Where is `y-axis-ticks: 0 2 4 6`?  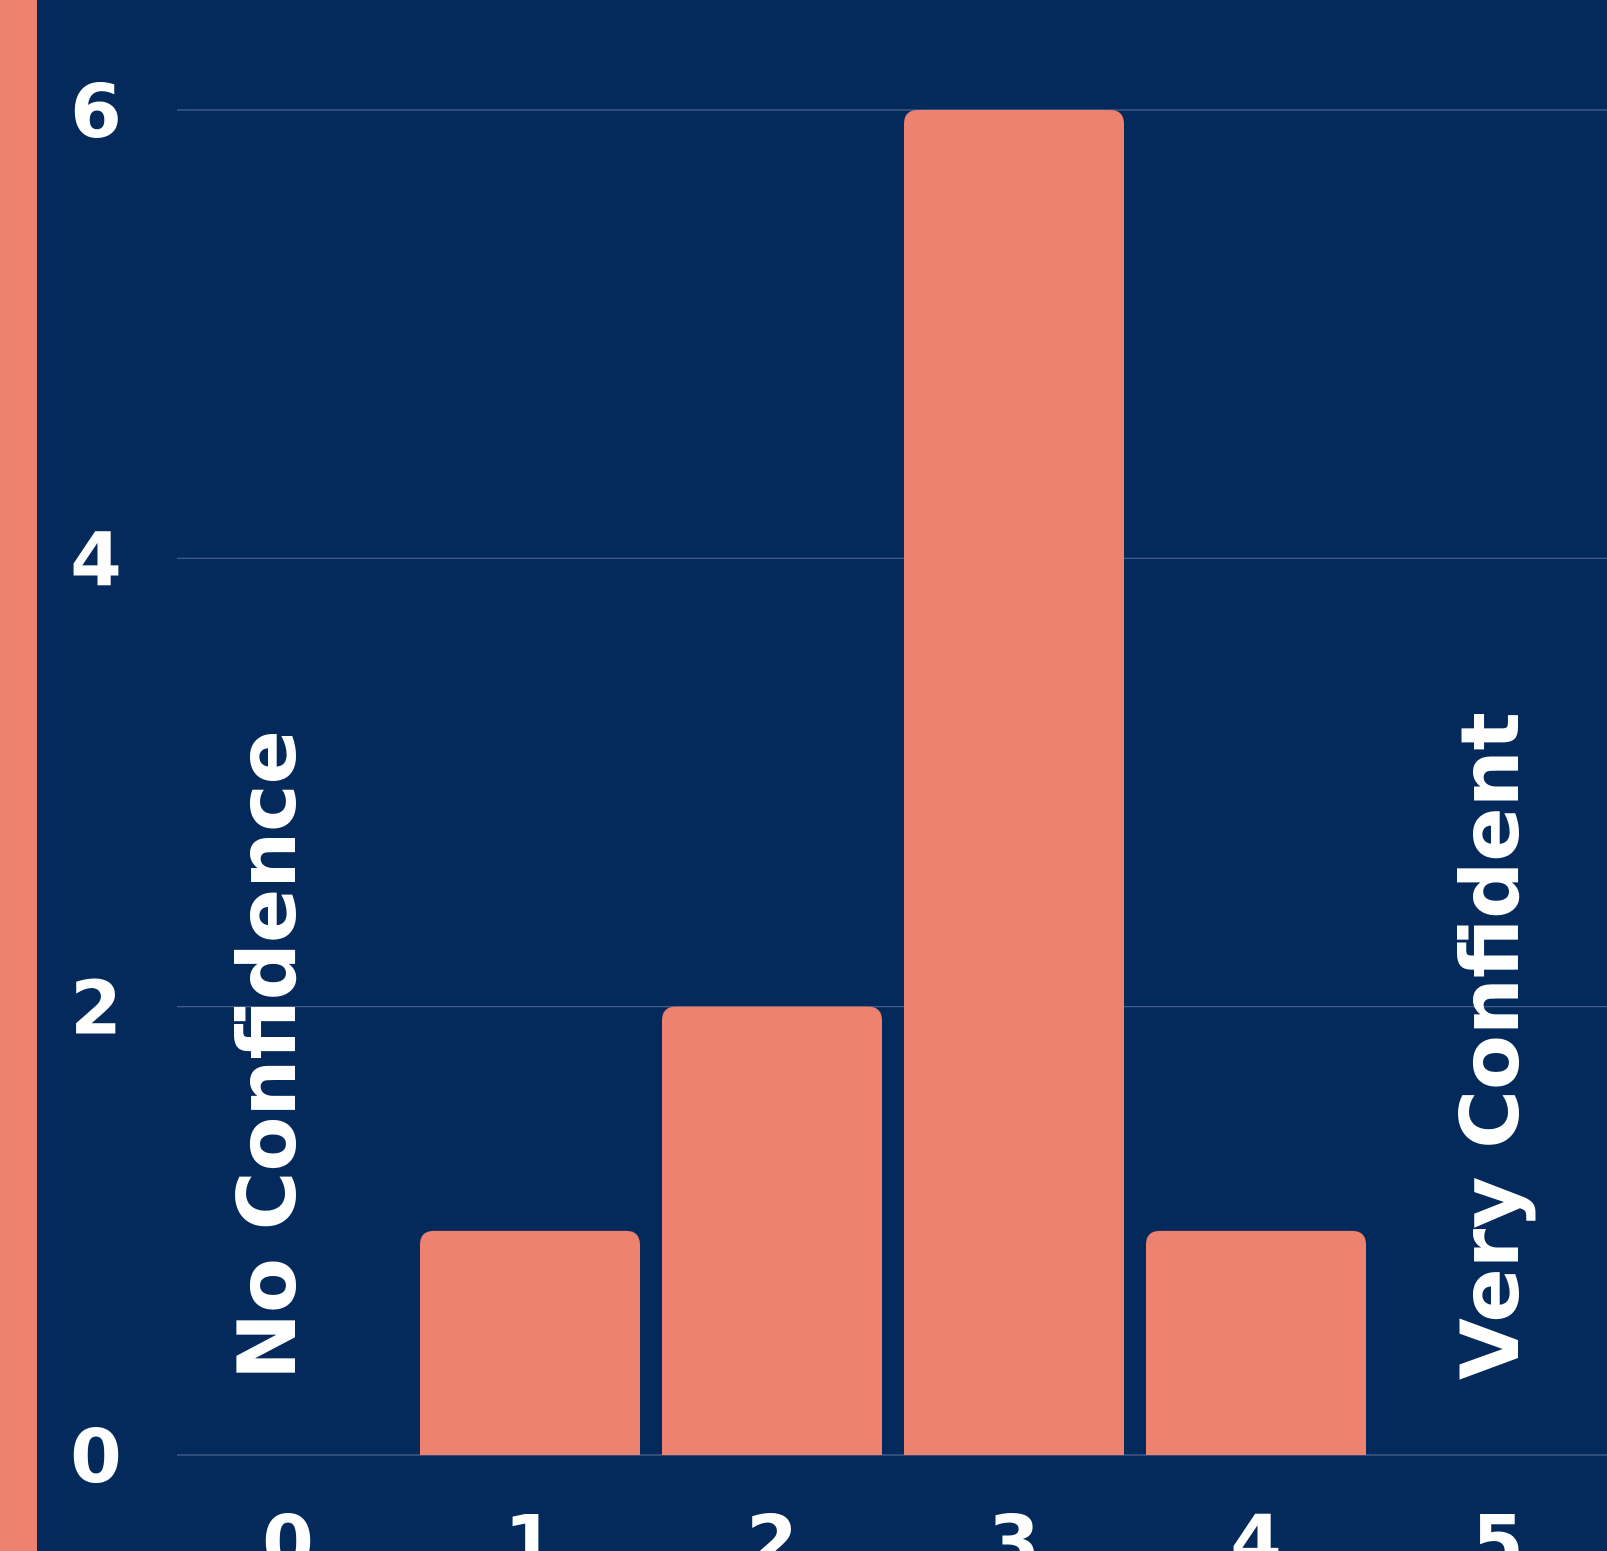 y-axis-ticks: 0 2 4 6 is located at coordinates (96, 784).